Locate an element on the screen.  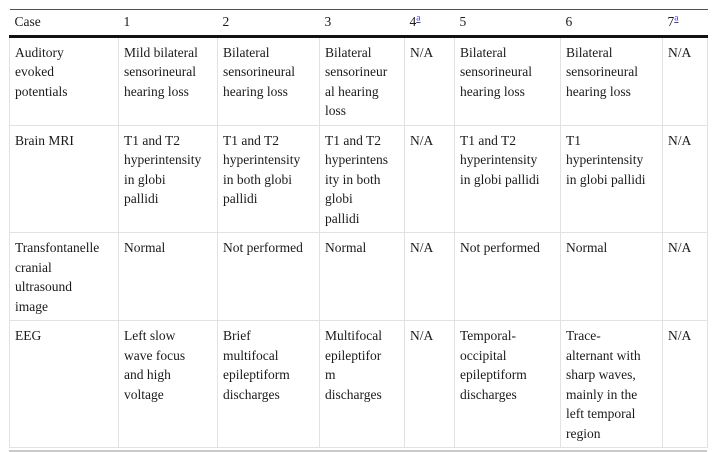
column-header-4: 4a is located at coordinates (430, 23).